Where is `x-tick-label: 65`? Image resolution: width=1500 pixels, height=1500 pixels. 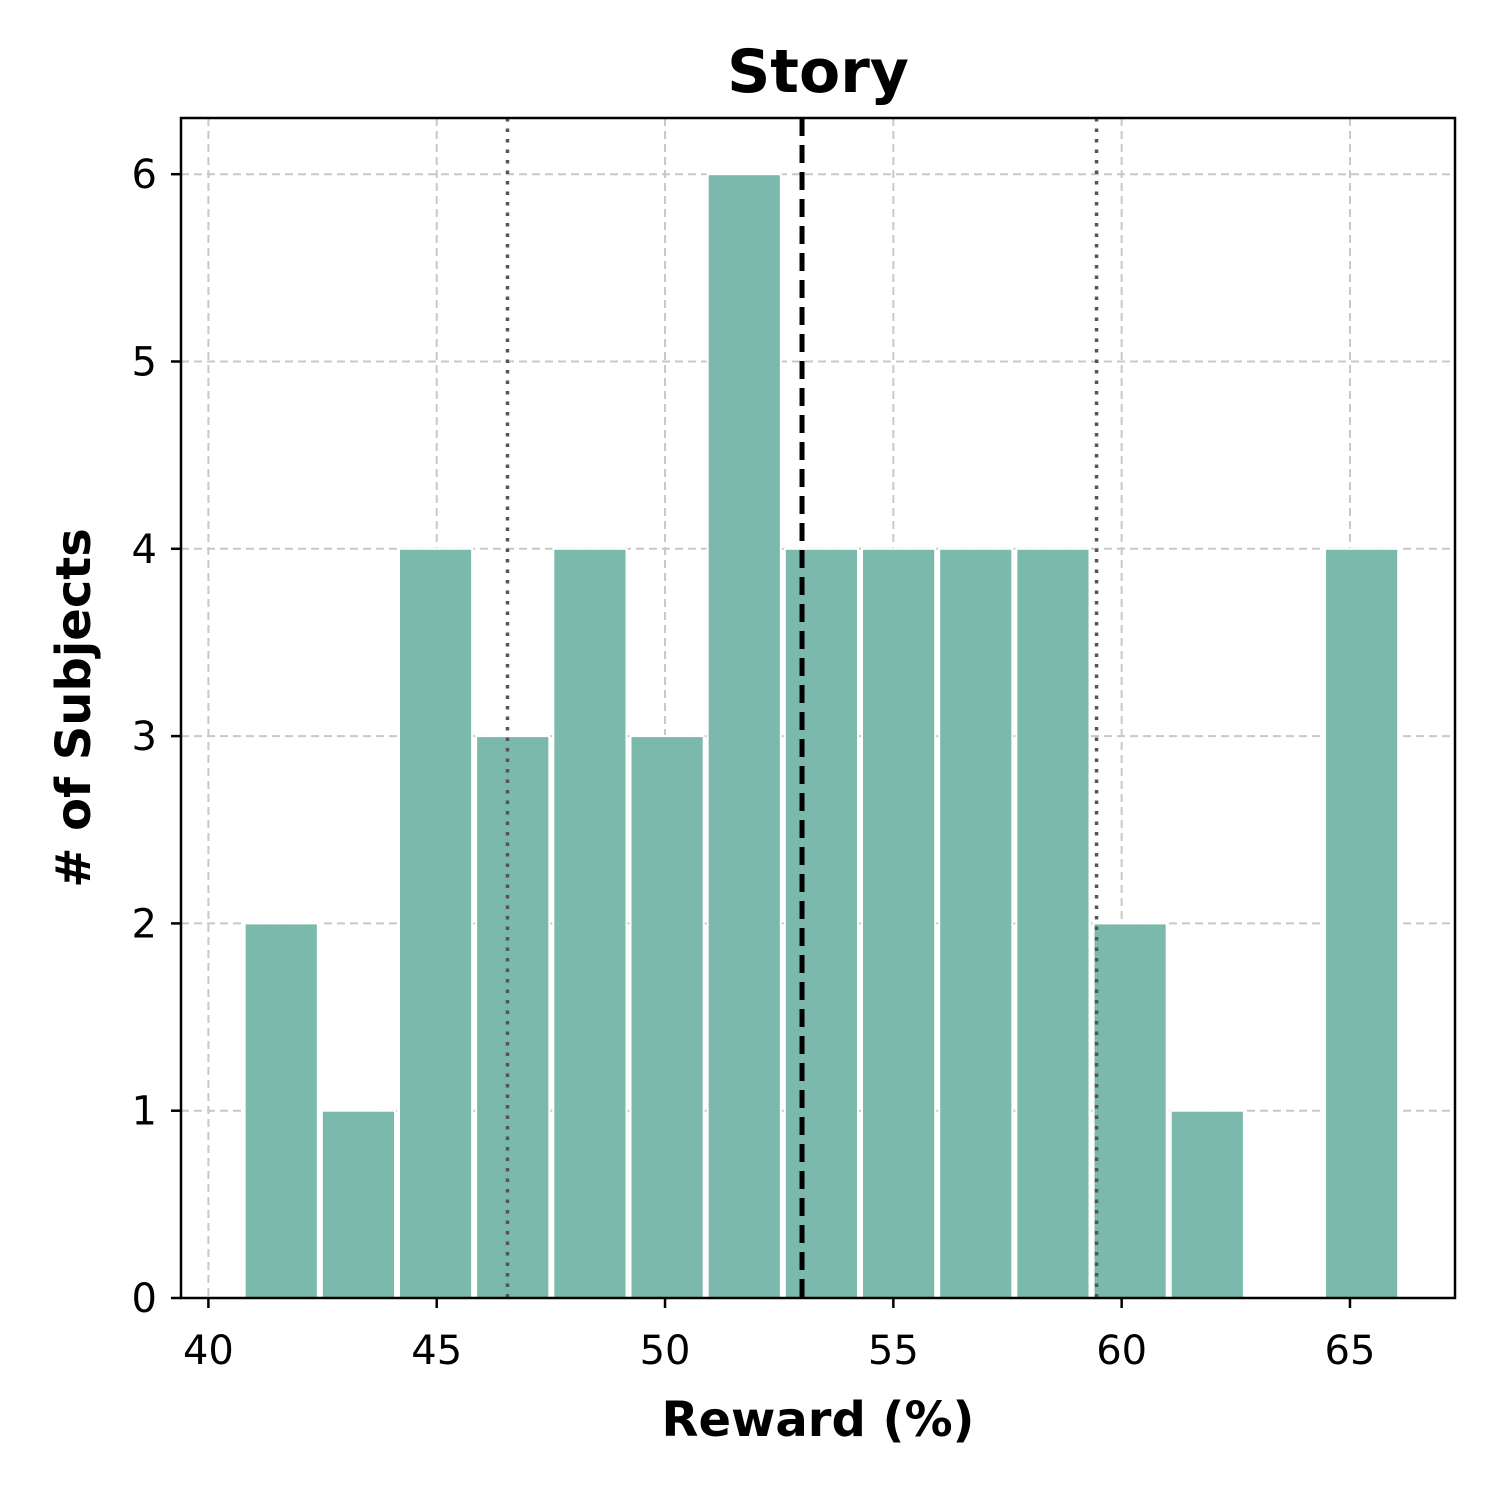 x-tick-label: 65 is located at coordinates (1350, 1351).